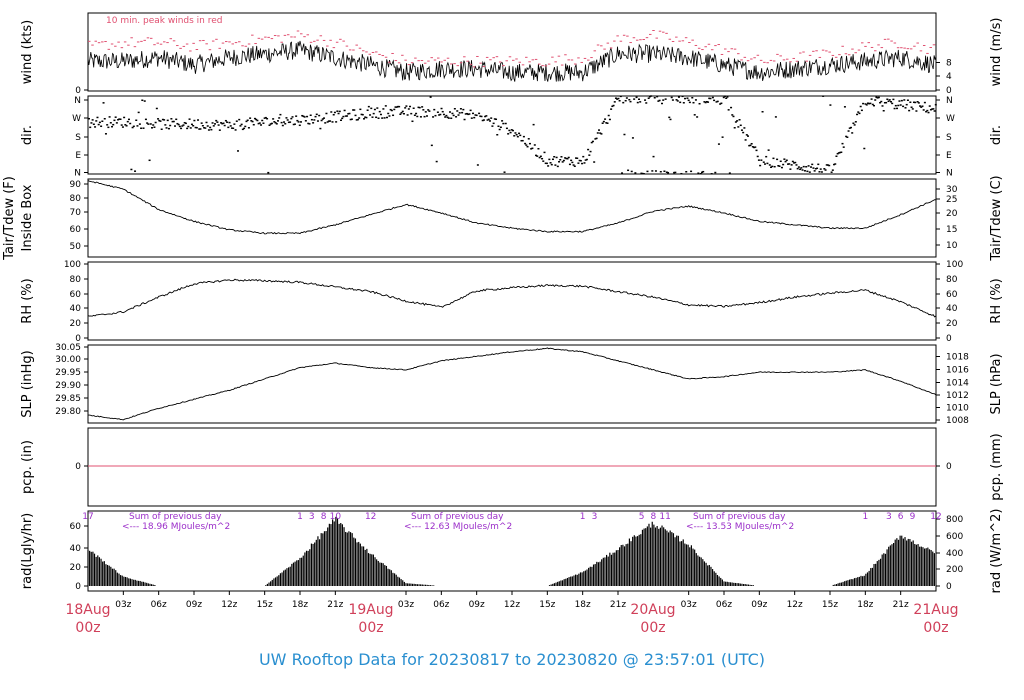  What do you see at coordinates (76, 527) in the screenshot?
I see `rad-left-tick-label: 60` at bounding box center [76, 527].